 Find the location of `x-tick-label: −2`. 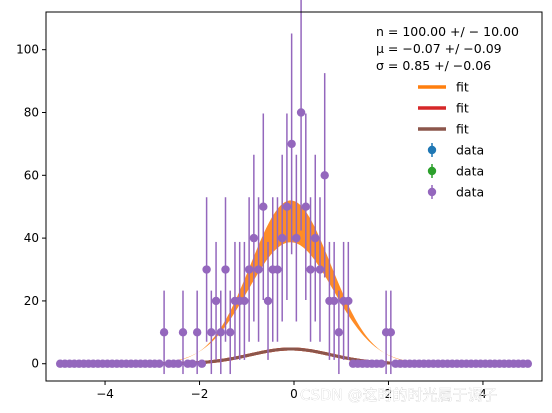

x-tick-label: −2 is located at coordinates (200, 394).